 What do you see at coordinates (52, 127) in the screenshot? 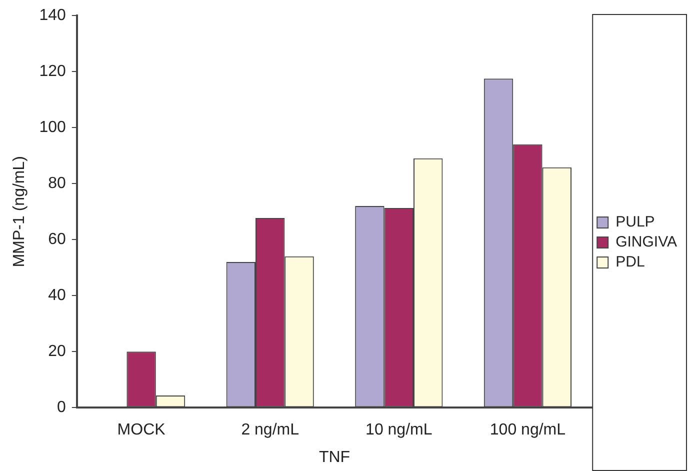
I see `y-tick-label: 100` at bounding box center [52, 127].